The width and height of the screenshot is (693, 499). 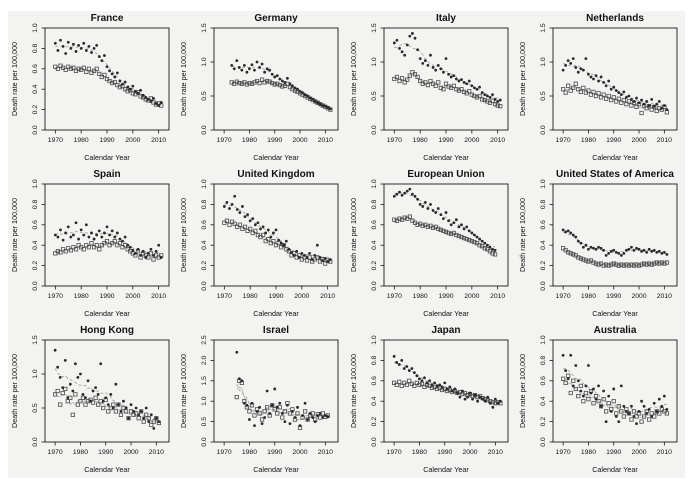 What do you see at coordinates (276, 174) in the screenshot?
I see `panel-title: United Kingdom` at bounding box center [276, 174].